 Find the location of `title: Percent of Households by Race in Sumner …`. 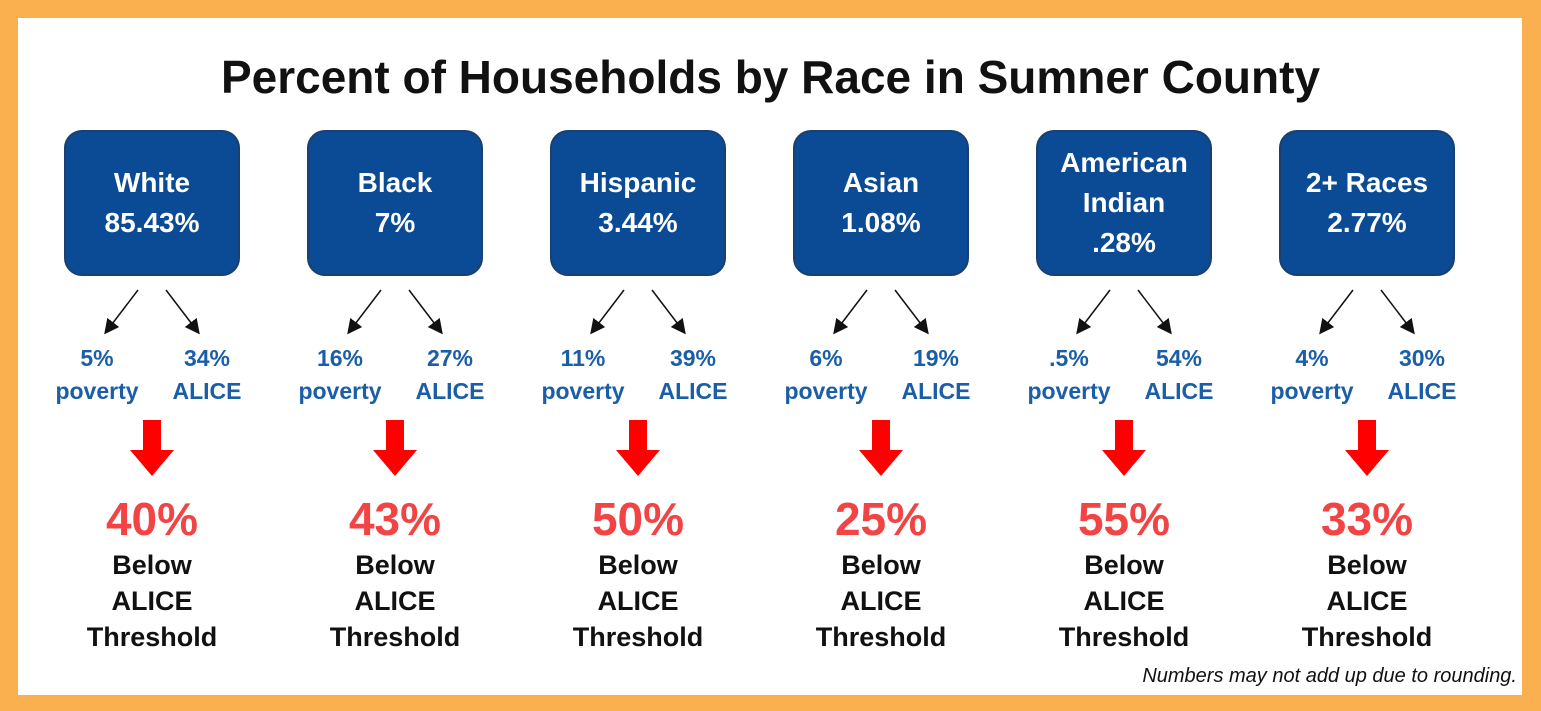

title: Percent of Households by Race in Sumner … is located at coordinates (770, 77).